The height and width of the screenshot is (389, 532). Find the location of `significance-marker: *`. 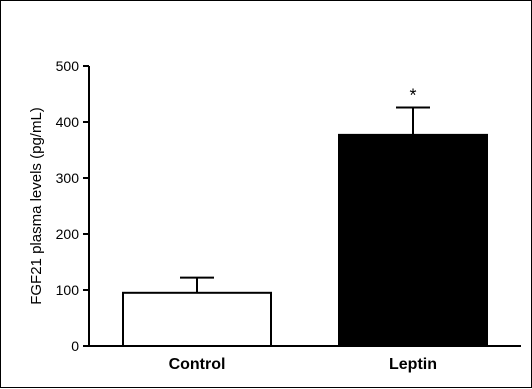

significance-marker: * is located at coordinates (412, 95).